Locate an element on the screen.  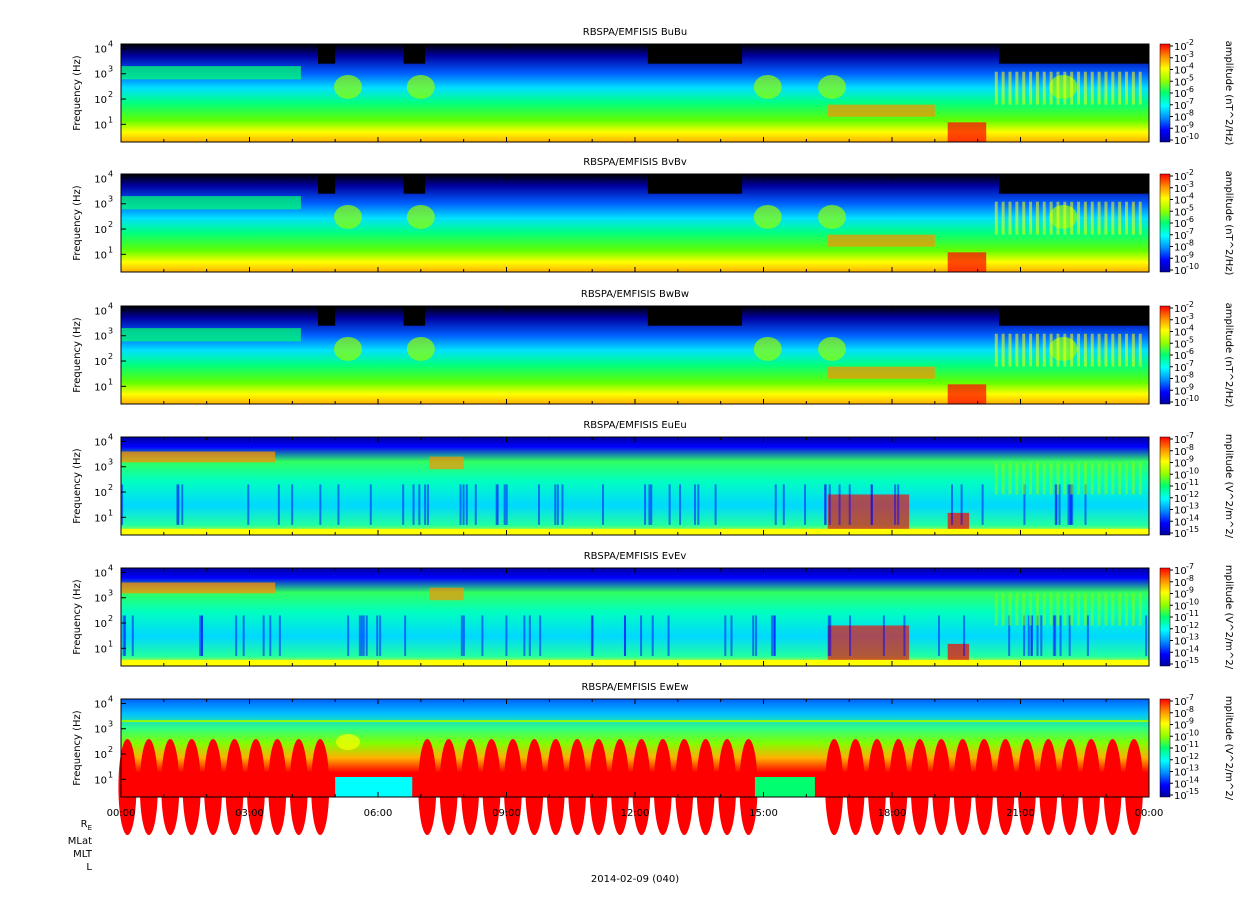
colorbar-tick-exponent: -4 is located at coordinates (1190, 328).